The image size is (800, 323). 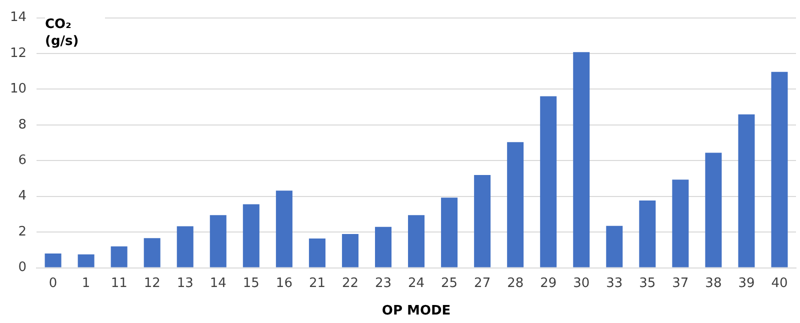 What do you see at coordinates (185, 283) in the screenshot?
I see `x-tick-label: 13` at bounding box center [185, 283].